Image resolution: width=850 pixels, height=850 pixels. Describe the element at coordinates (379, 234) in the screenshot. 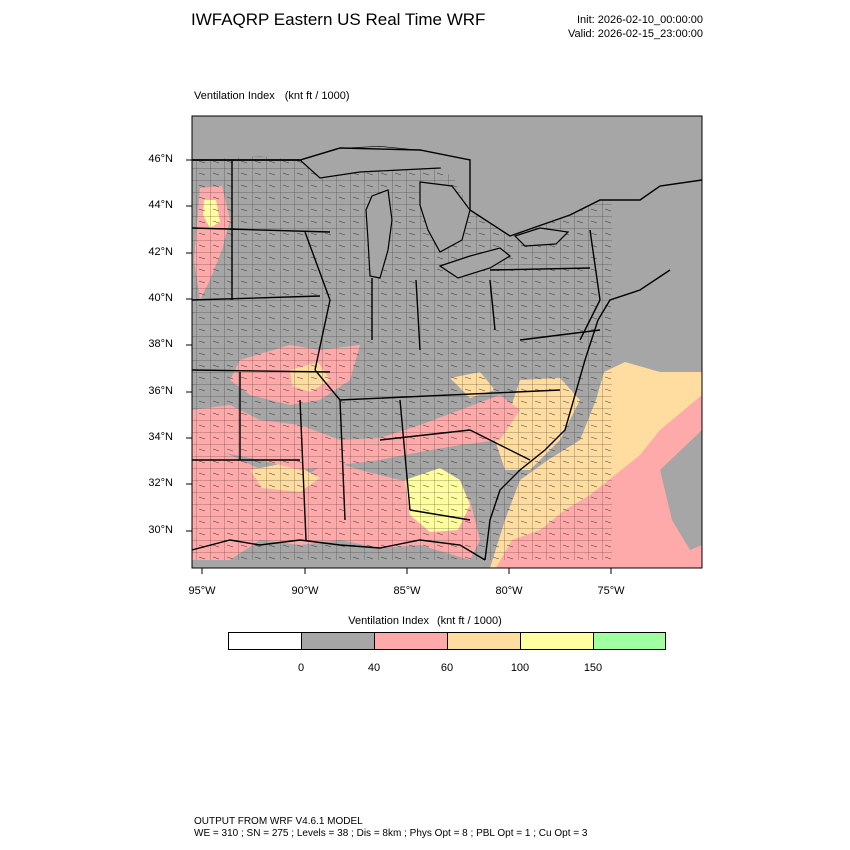

I see `lake-michigan` at that location.